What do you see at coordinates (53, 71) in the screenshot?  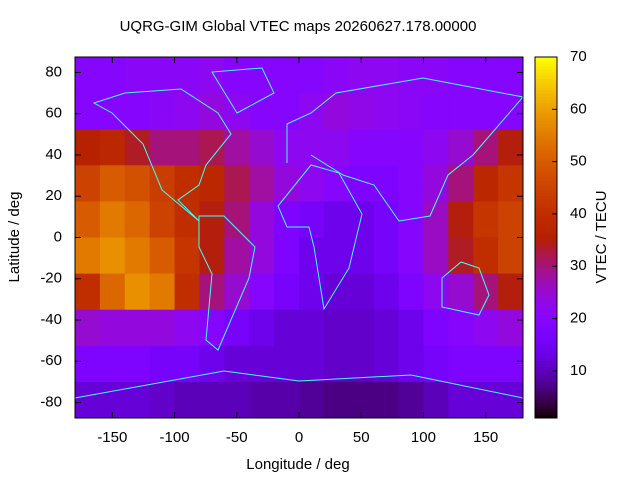 I see `y-tick-label: 80` at bounding box center [53, 71].